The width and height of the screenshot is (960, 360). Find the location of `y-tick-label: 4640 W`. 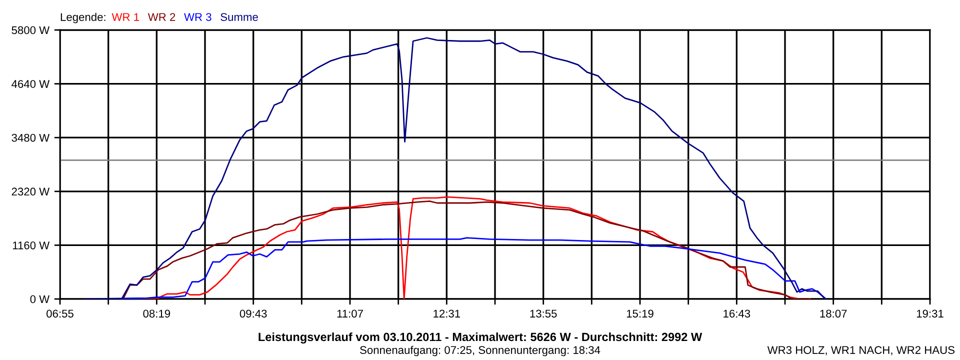

y-tick-label: 4640 W is located at coordinates (31, 84).